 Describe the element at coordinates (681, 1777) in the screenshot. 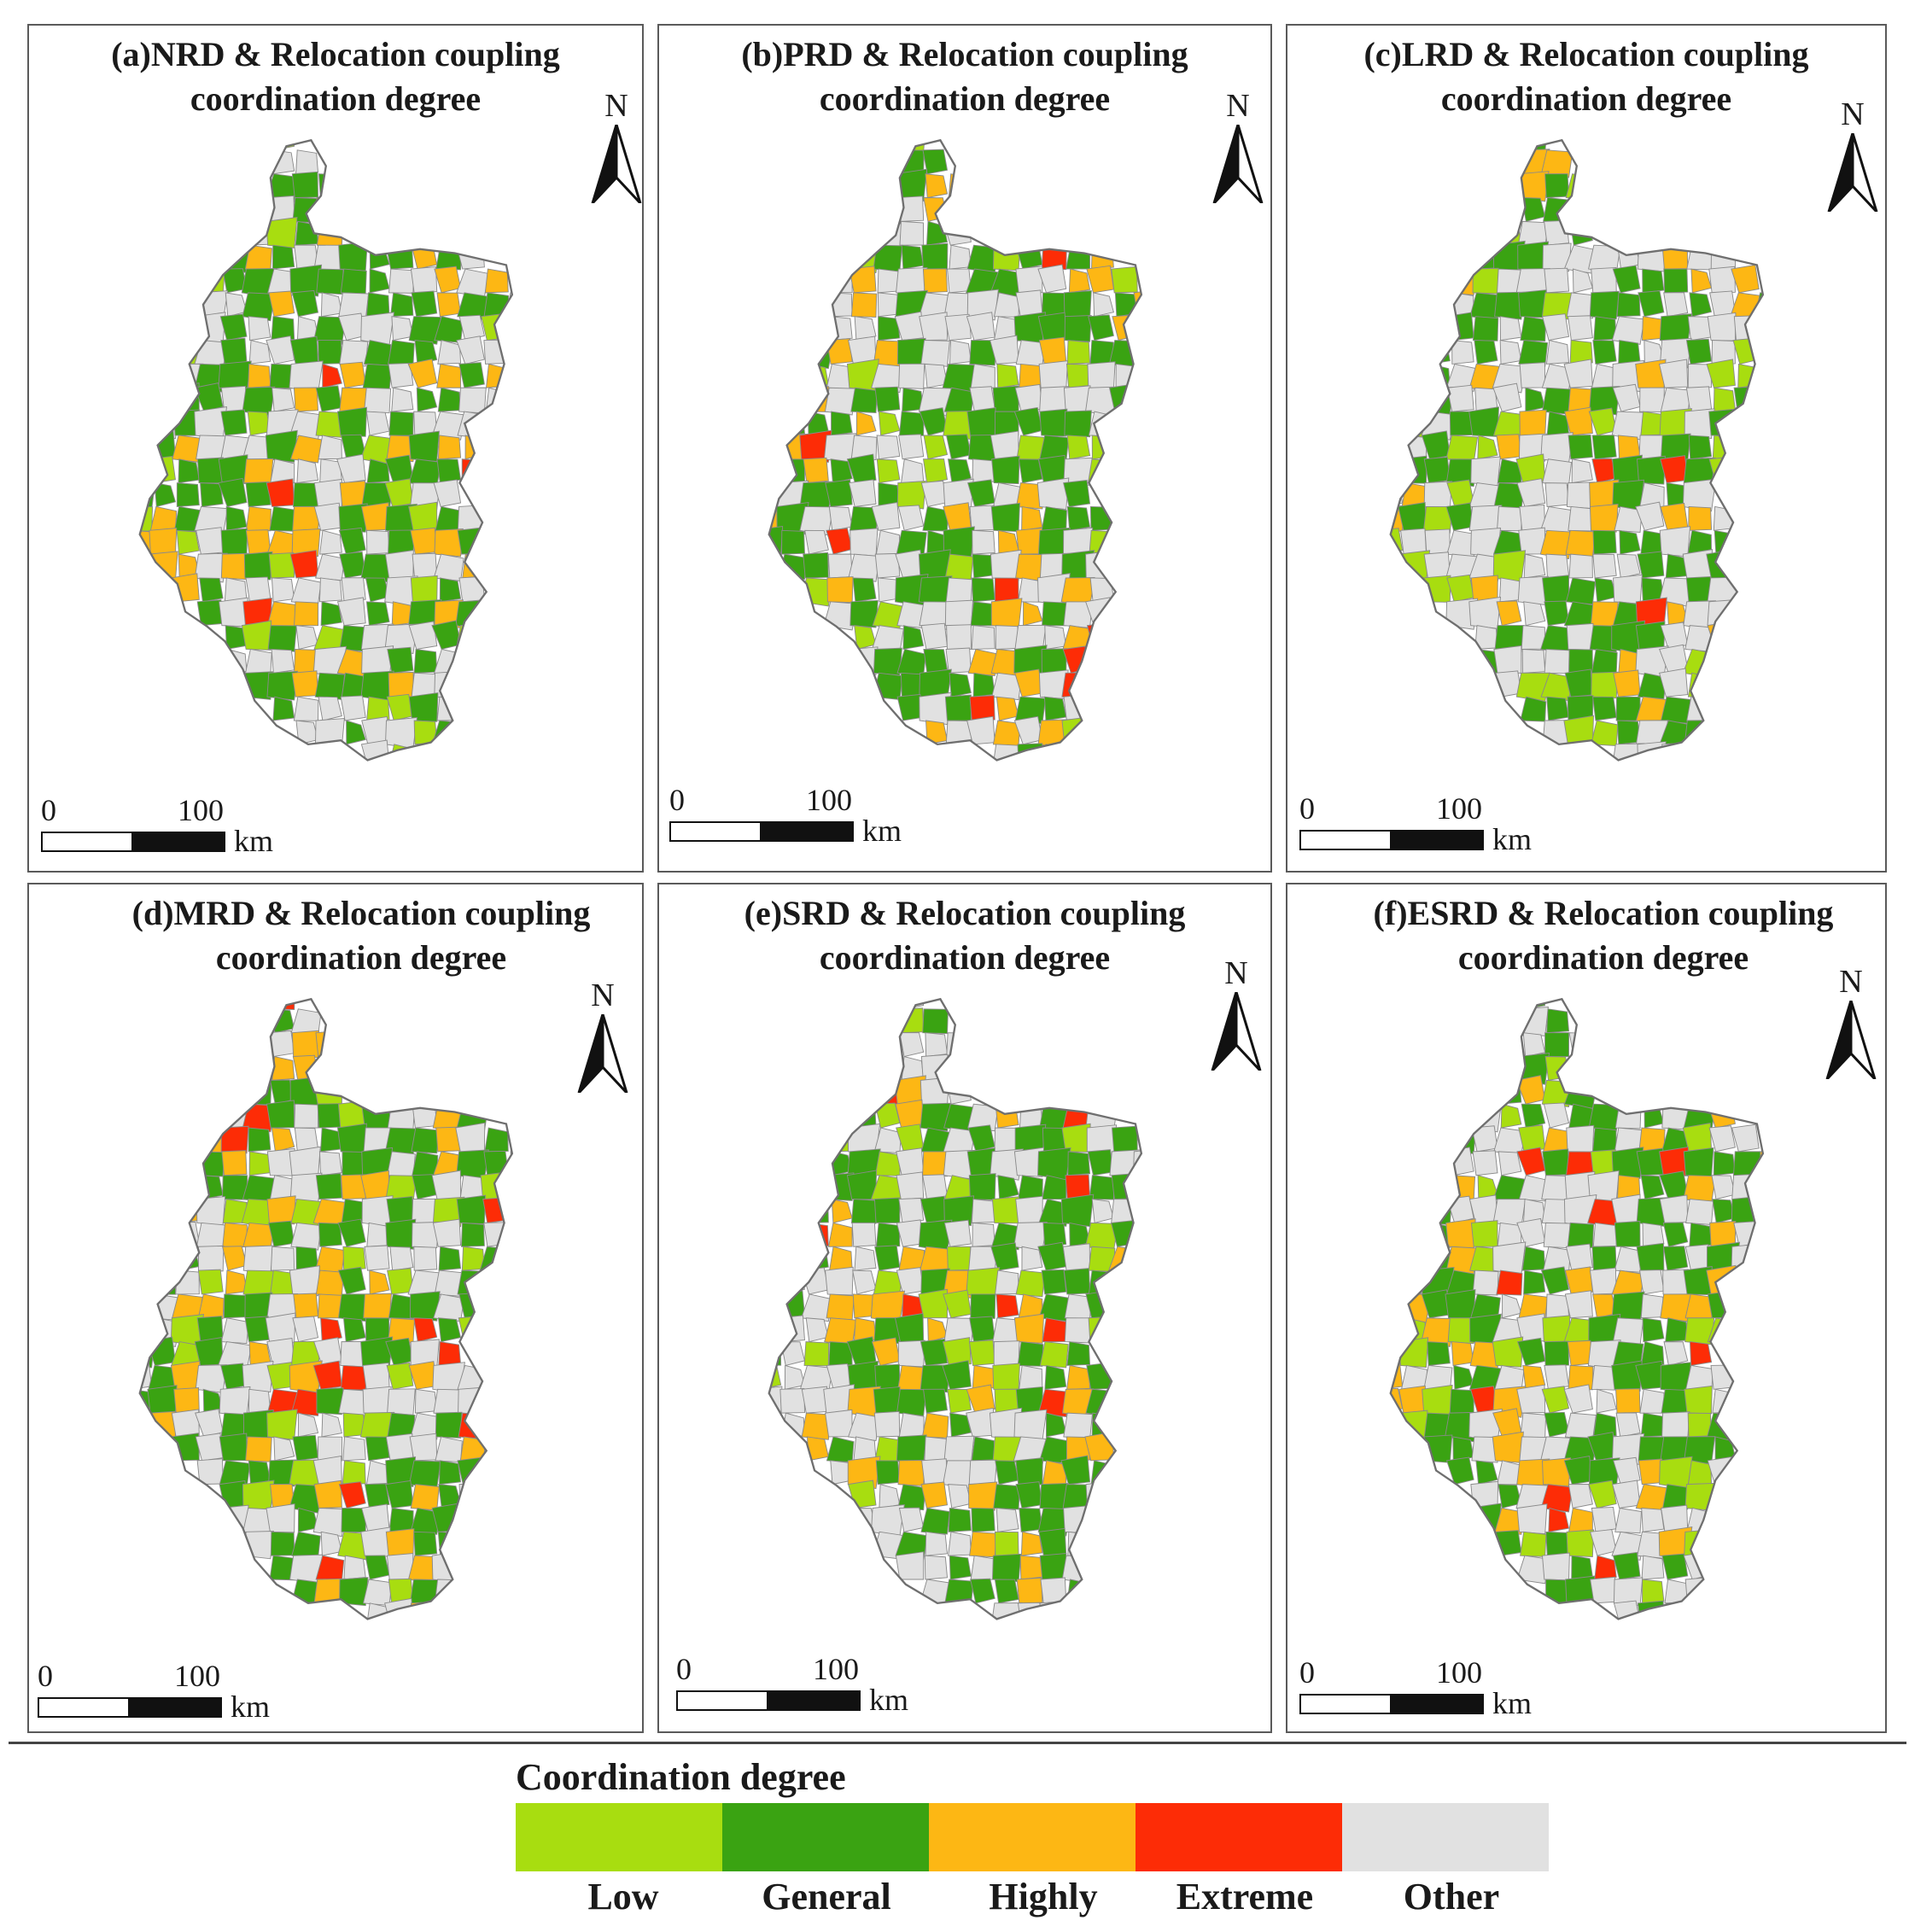

I see `legend-title: Coordination degree` at that location.